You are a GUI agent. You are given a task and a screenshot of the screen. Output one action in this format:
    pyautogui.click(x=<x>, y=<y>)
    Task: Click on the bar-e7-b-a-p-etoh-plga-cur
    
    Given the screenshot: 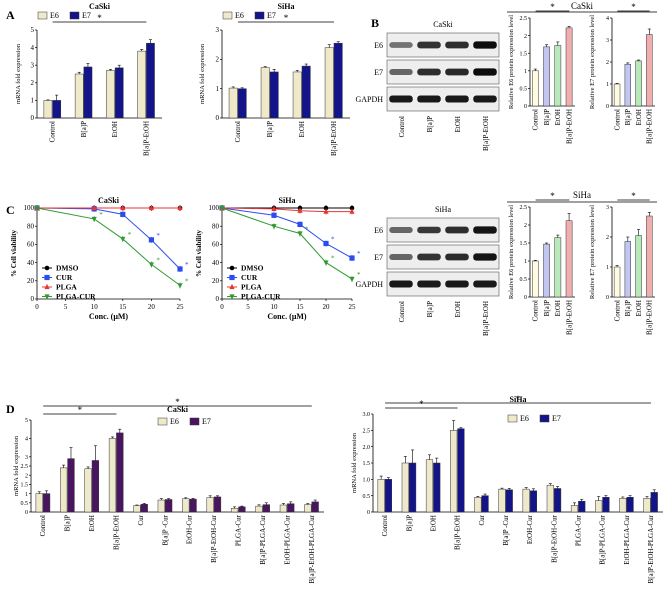 What is the action you would take?
    pyautogui.click(x=315, y=507)
    